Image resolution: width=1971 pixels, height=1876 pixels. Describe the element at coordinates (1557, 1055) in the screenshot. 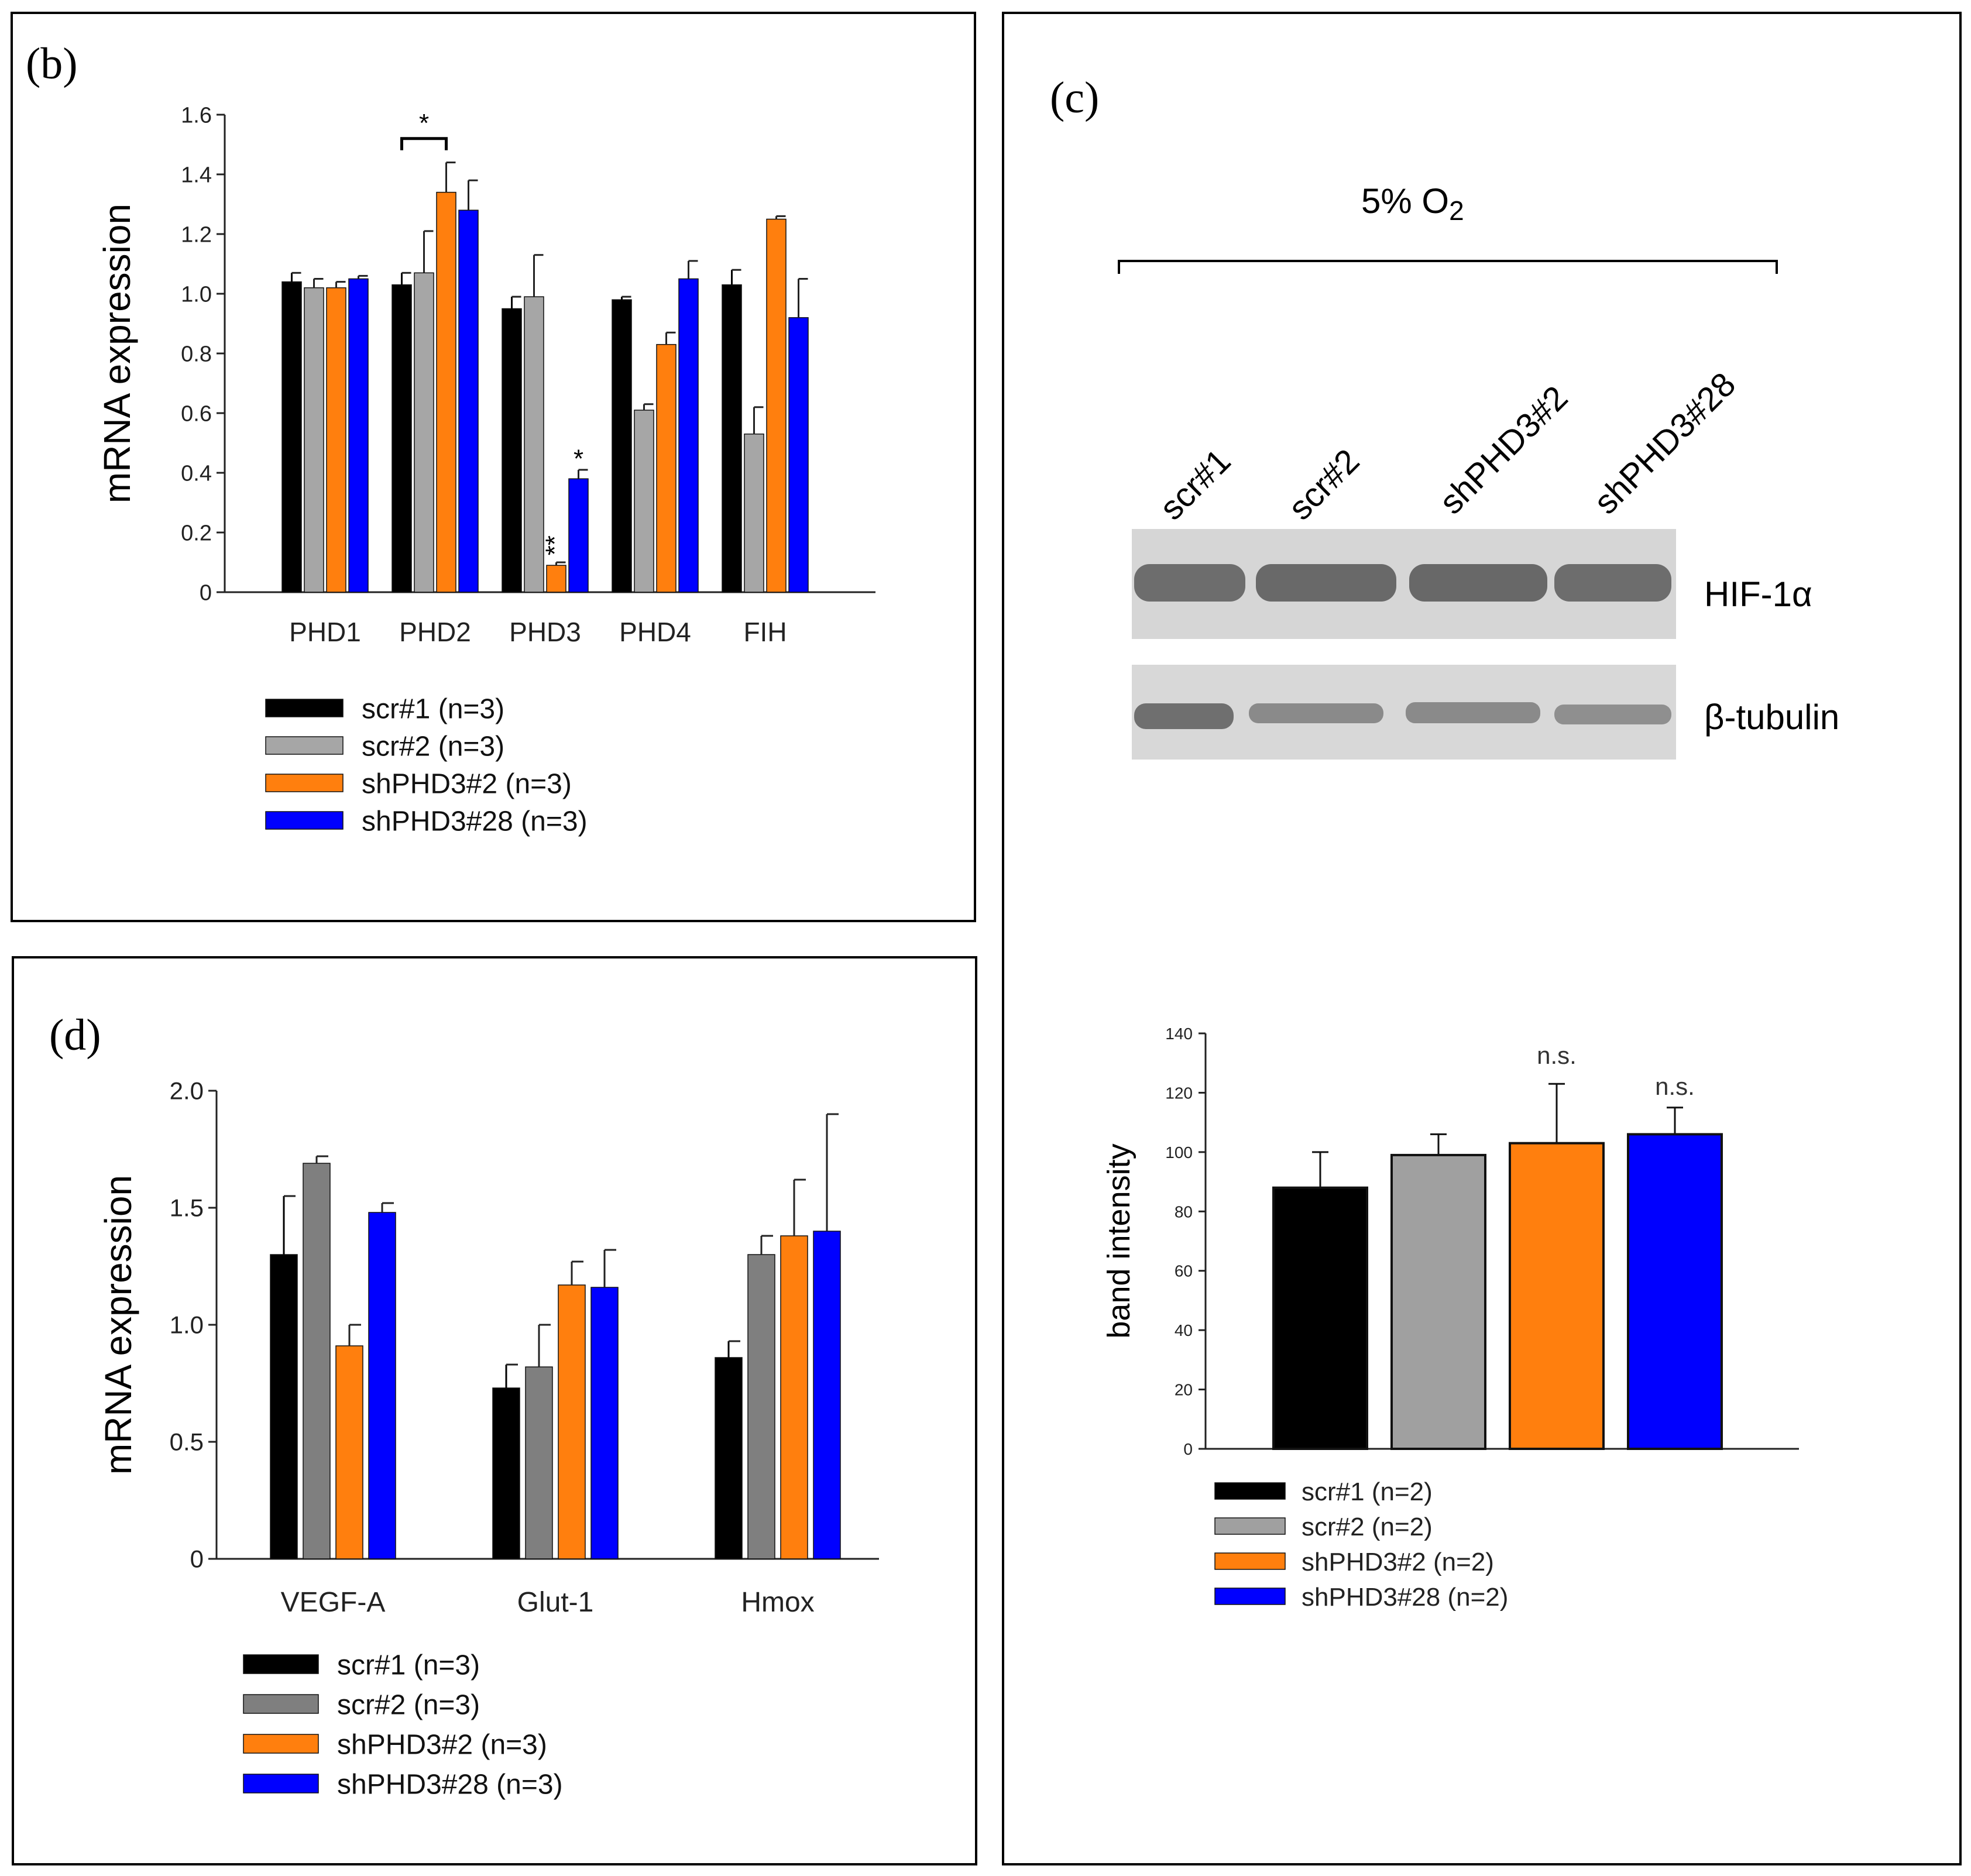

I see `significance-c-shphd3-2: n.s.` at that location.